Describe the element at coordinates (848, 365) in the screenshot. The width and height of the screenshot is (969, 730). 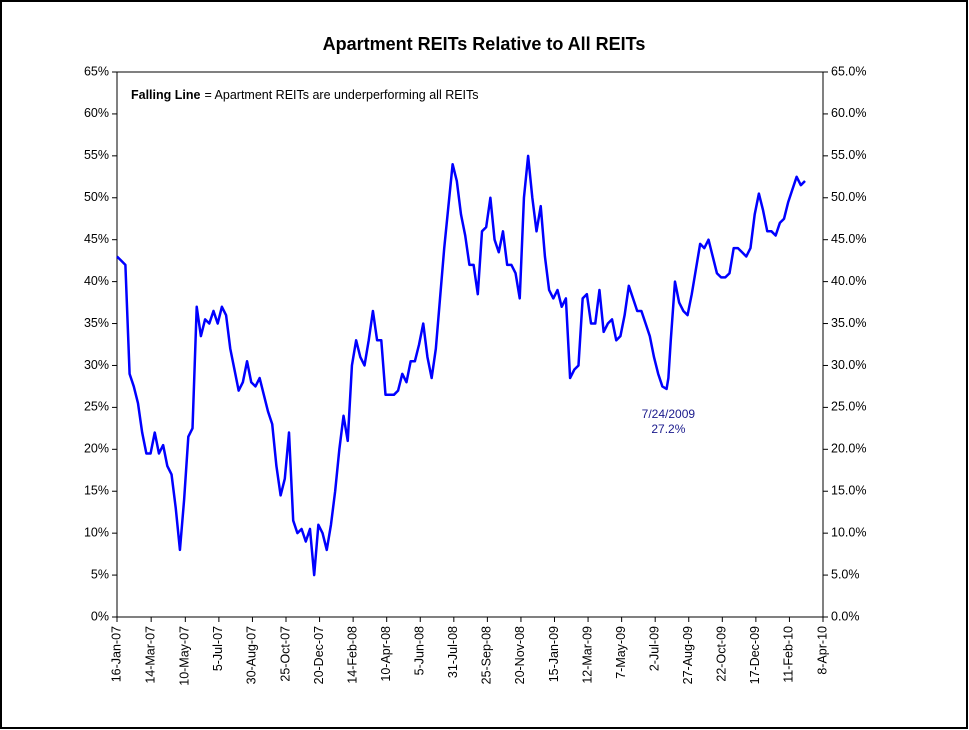
I see `y2-tick-label: 30.0%` at that location.